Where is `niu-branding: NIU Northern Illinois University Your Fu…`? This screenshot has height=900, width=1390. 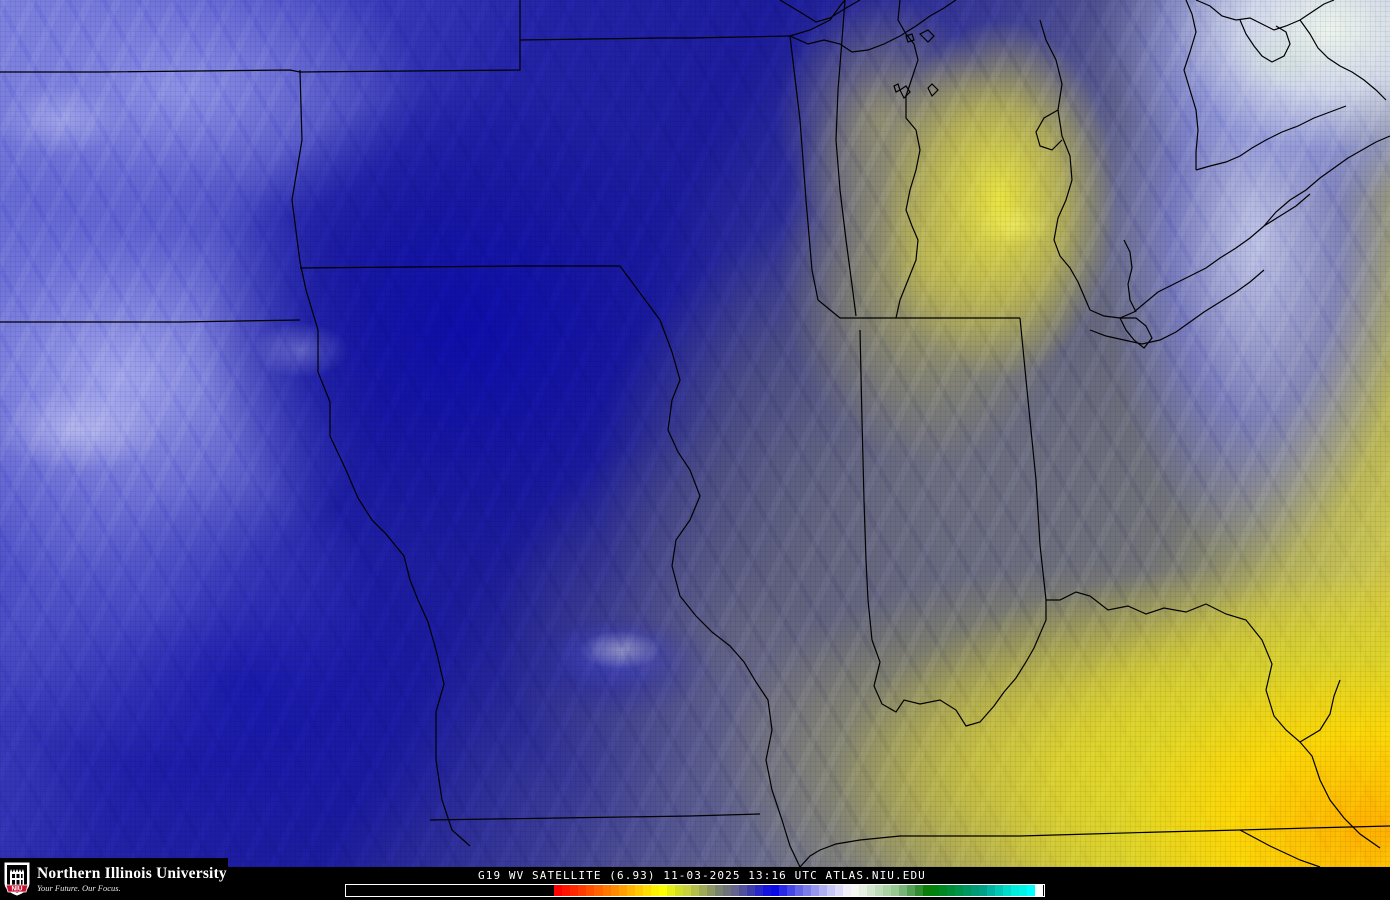 niu-branding: NIU Northern Illinois University Your Fu… is located at coordinates (114, 879).